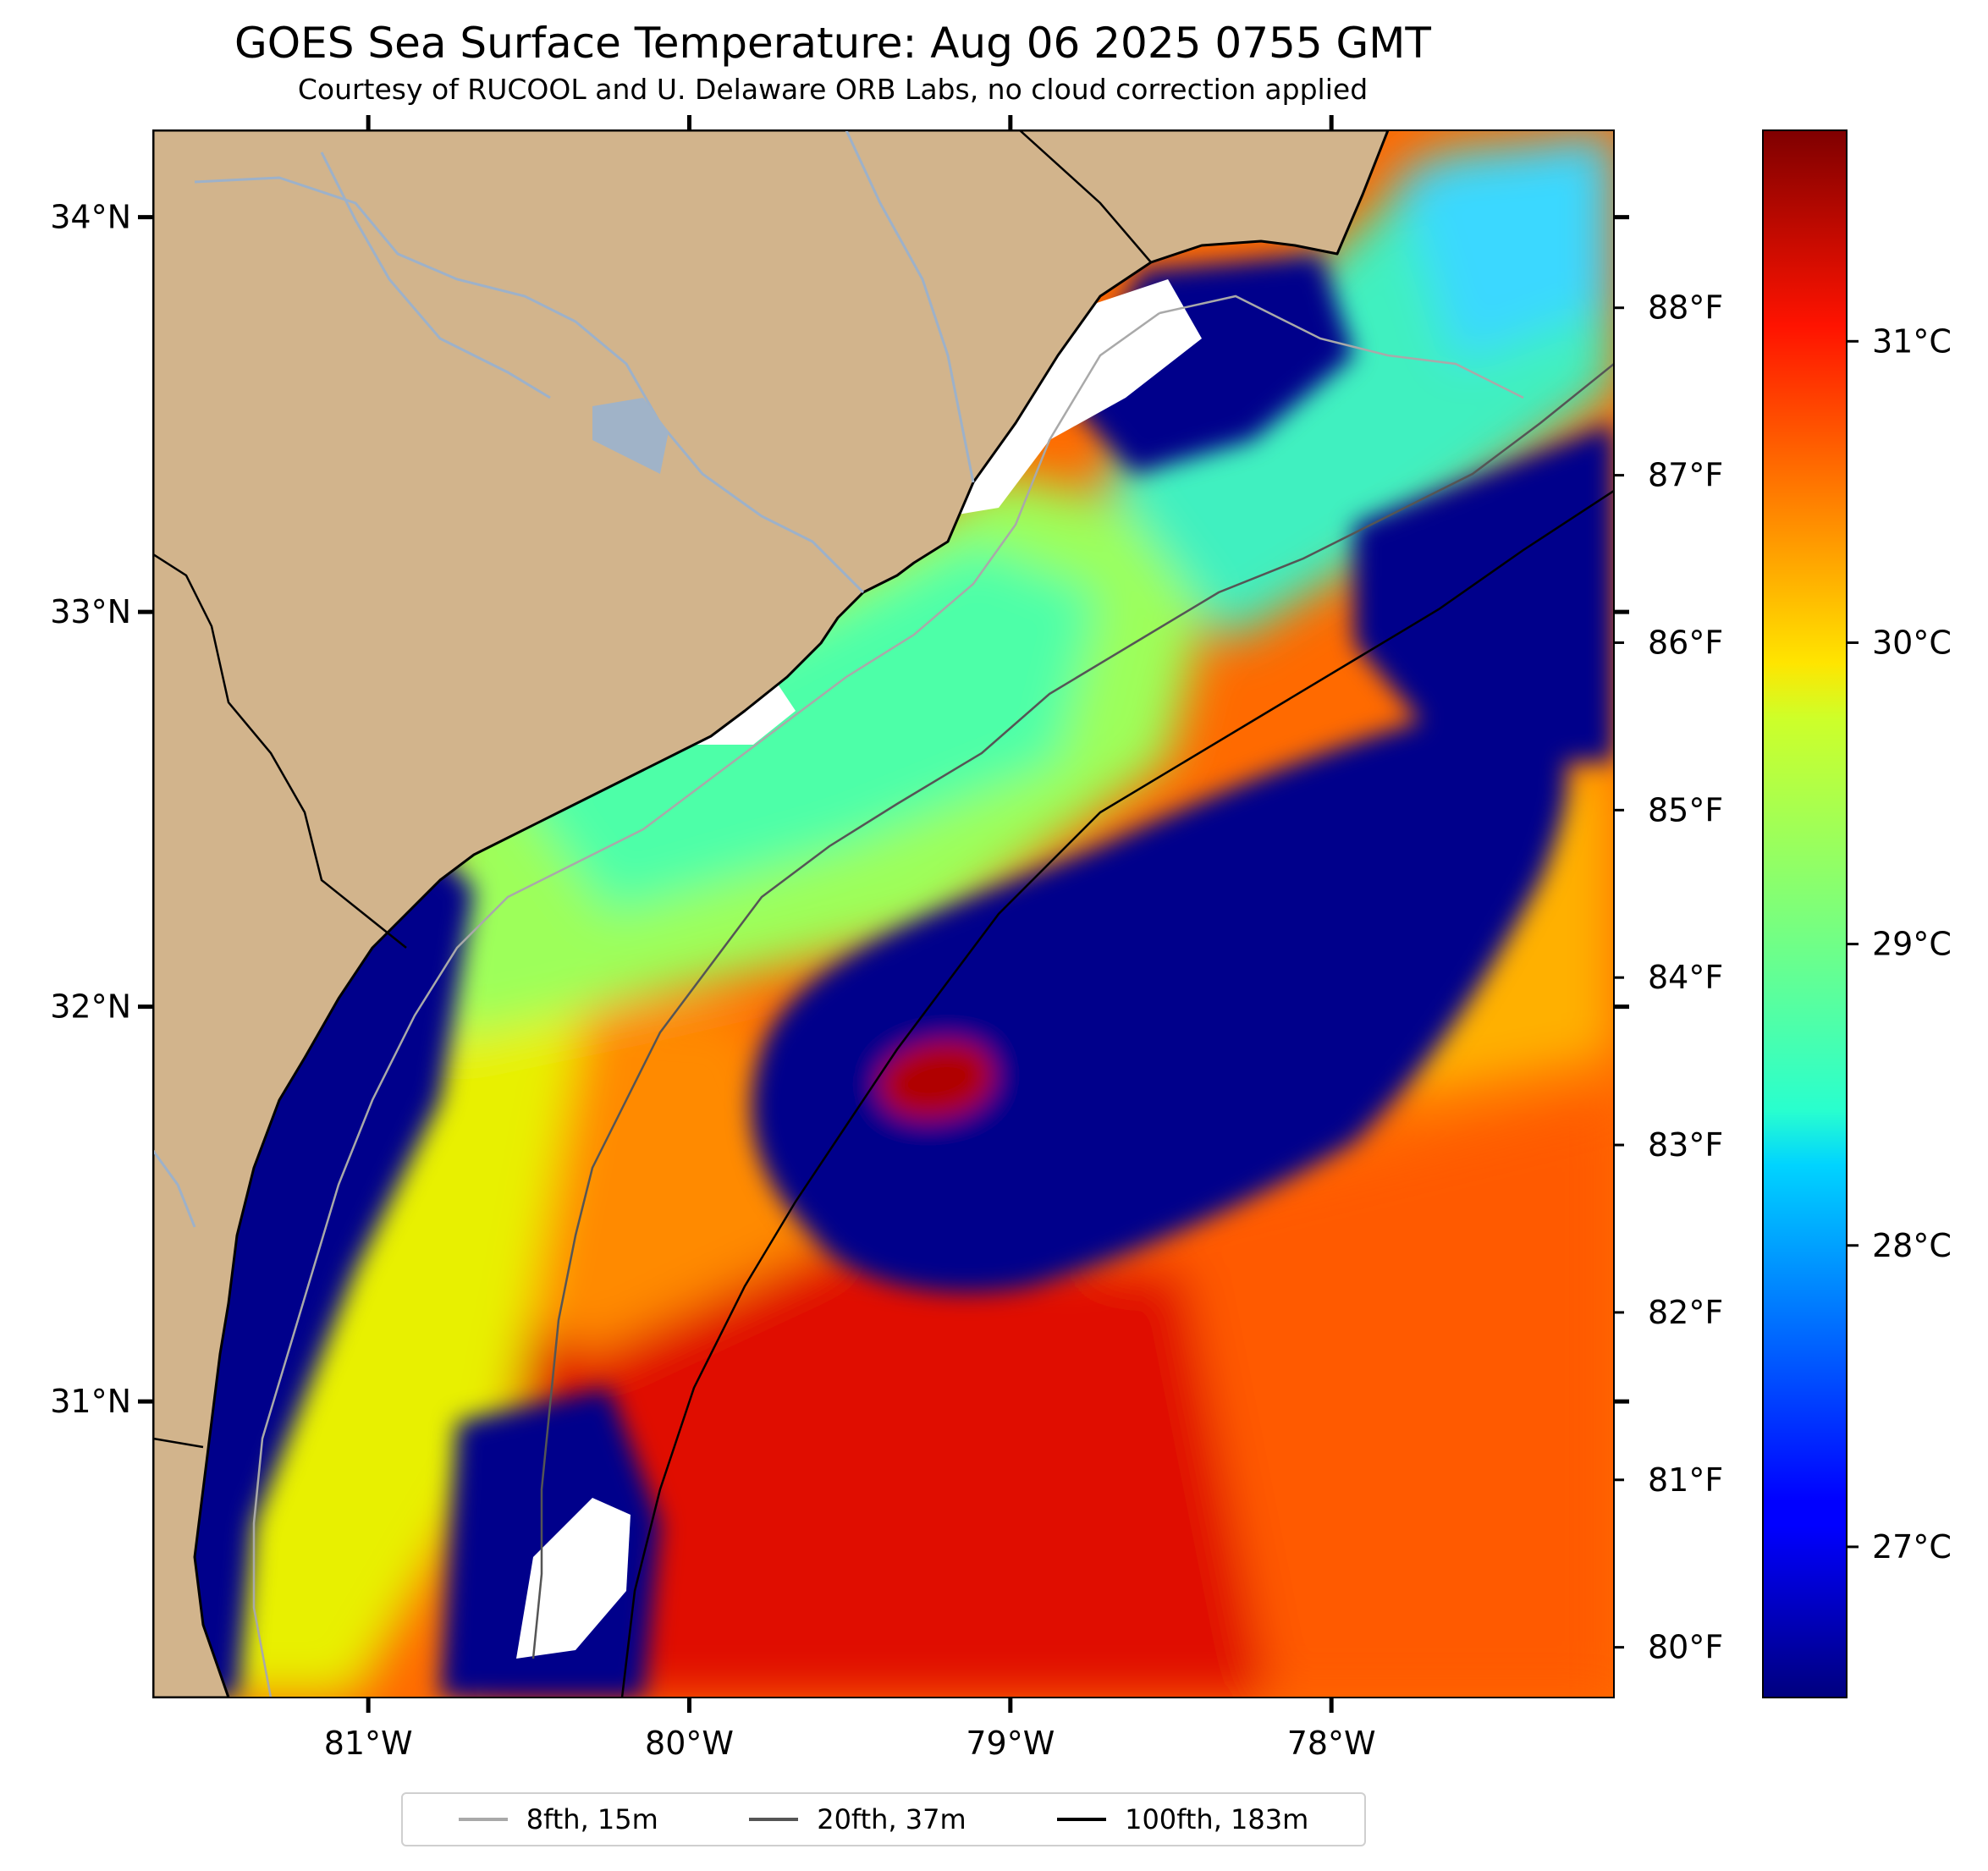  What do you see at coordinates (90, 612) in the screenshot?
I see `lat-tick-label: 33°N` at bounding box center [90, 612].